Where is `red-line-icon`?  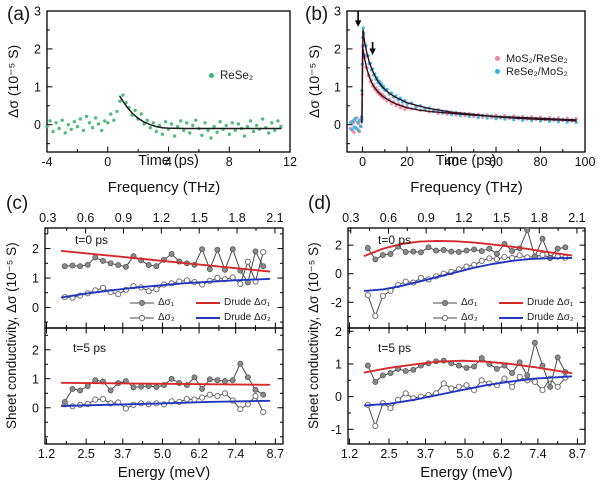
red-line-icon is located at coordinates (511, 302).